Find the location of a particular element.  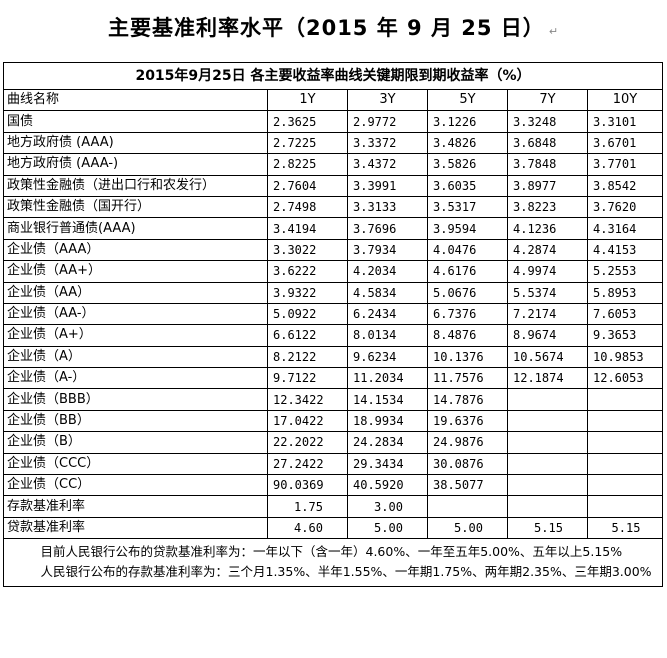

row-value-cell: 3.3133 is located at coordinates (387, 207).